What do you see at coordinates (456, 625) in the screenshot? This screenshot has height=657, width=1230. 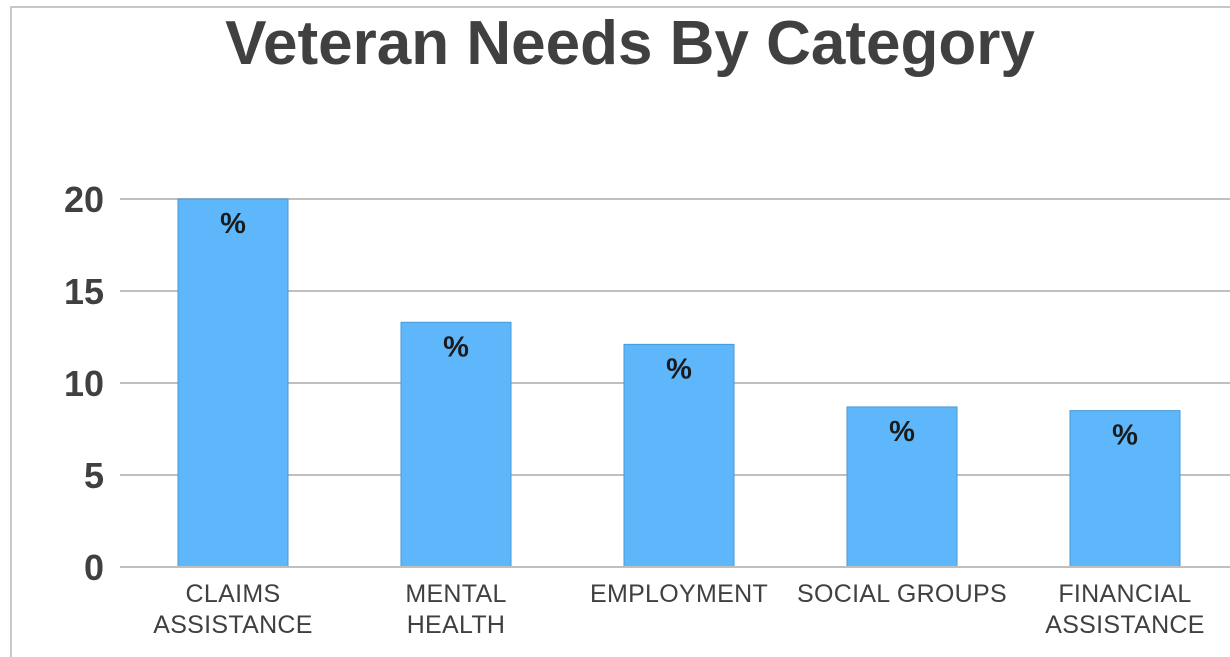 I see `category-label: HEALTH` at bounding box center [456, 625].